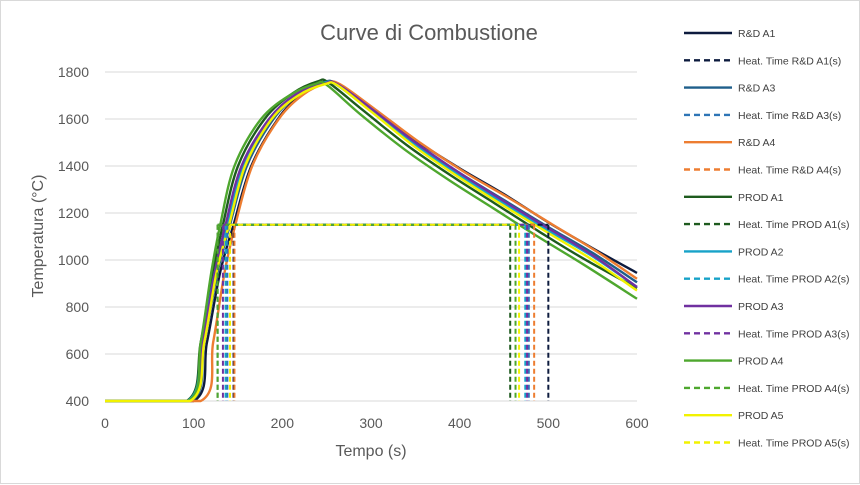 The width and height of the screenshot is (860, 485). Describe the element at coordinates (789, 61) in the screenshot. I see `legend-label-heat-time-r-d-a1-s: Heat. Time R&D A1(s)` at that location.